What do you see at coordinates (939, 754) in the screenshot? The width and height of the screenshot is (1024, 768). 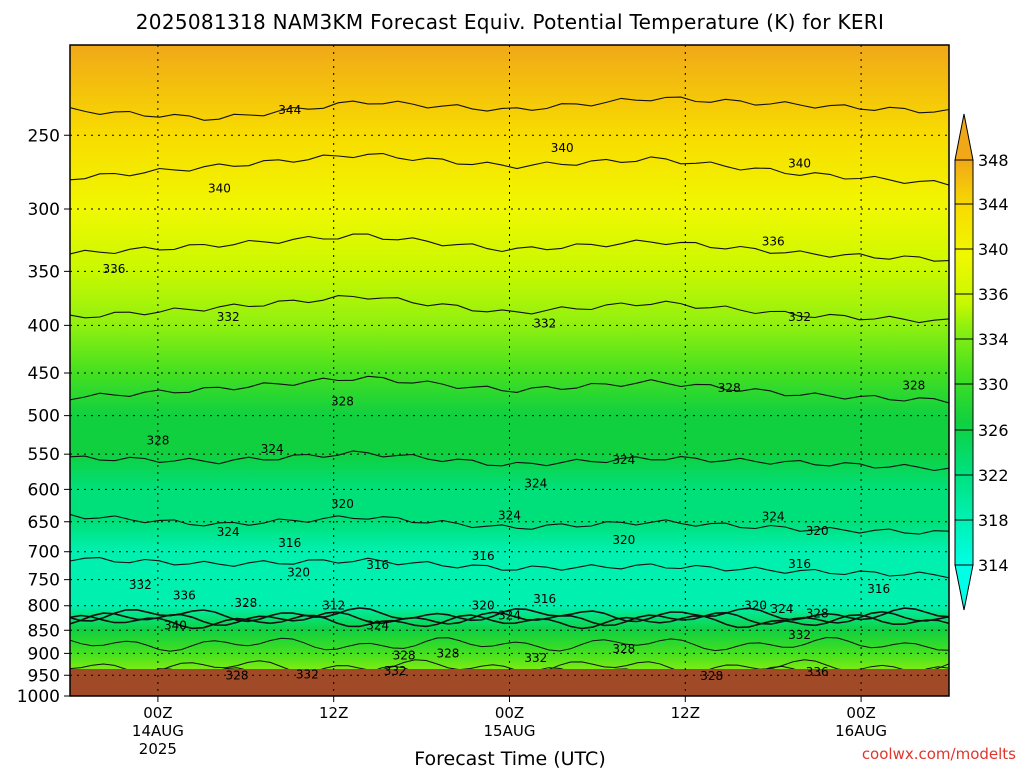 I see `credit-text: coolwx.com/modelts` at bounding box center [939, 754].